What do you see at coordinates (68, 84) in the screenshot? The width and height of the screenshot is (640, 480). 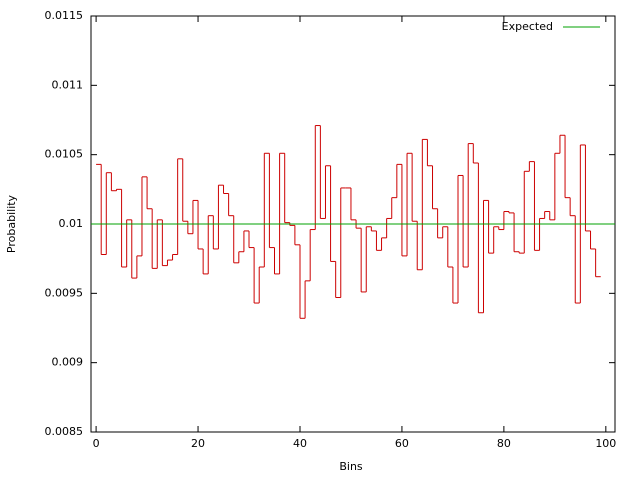 I see `y-tick-label: 0.011` at bounding box center [68, 84].